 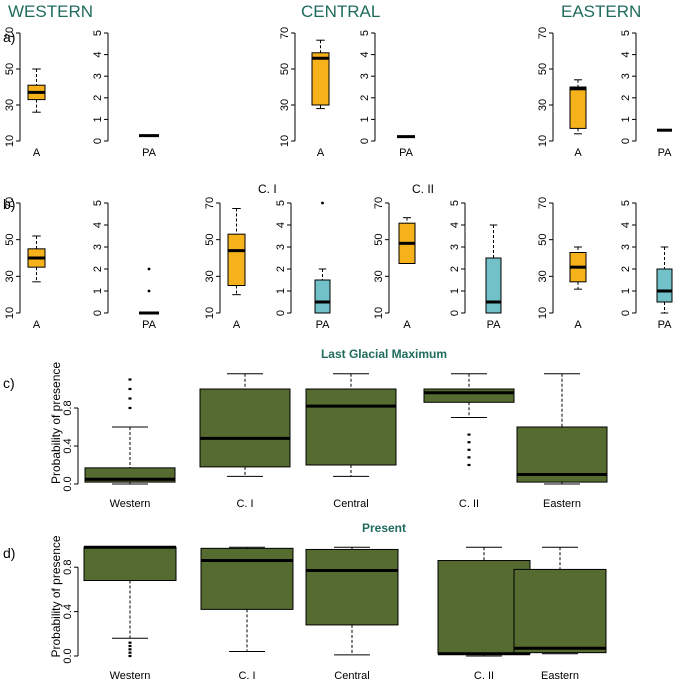 What do you see at coordinates (626, 269) in the screenshot?
I see `b-eastern-PA-tick-label: 2` at bounding box center [626, 269].